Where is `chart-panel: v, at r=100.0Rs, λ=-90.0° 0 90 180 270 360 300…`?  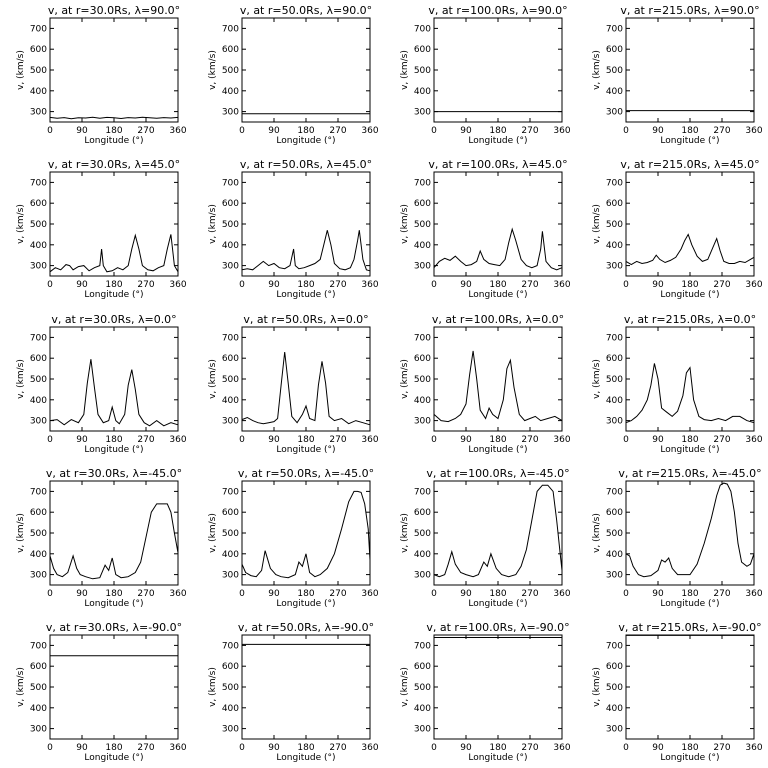 chart-panel: v, at r=100.0Rs, λ=-90.0° 0 90 180 270 360 300… is located at coordinates (485, 692).